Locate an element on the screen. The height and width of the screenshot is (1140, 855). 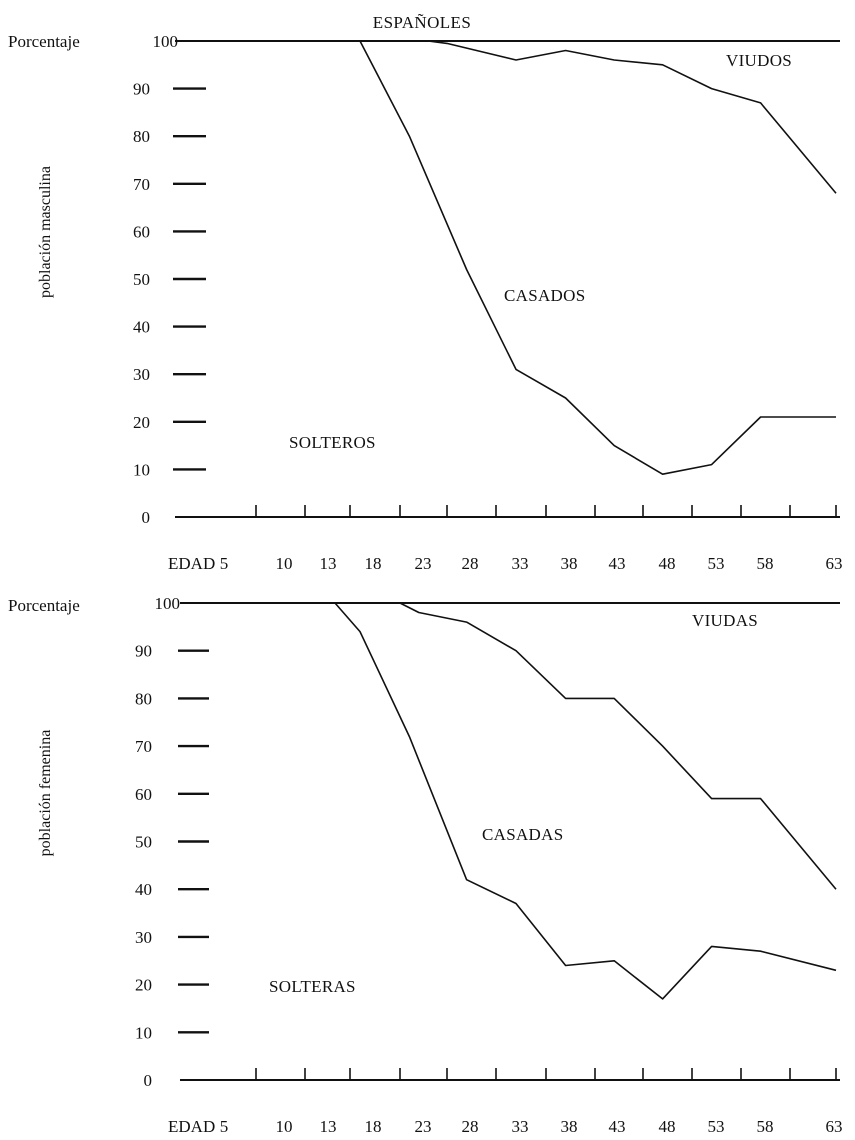
region-label-casados: CASADOS is located at coordinates (544, 295).